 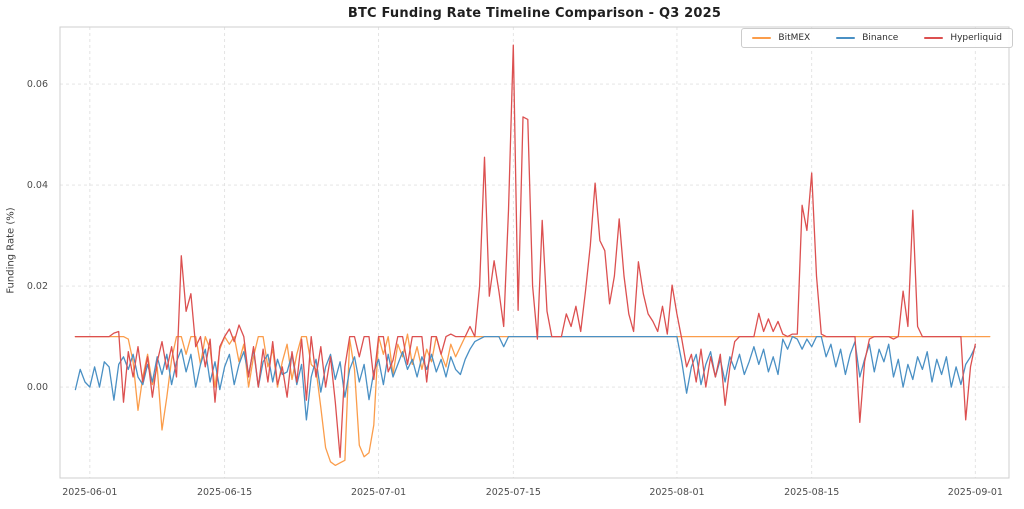 I want to click on legend-label-hyperliquid: Hyperliquid, so click(x=976, y=38).